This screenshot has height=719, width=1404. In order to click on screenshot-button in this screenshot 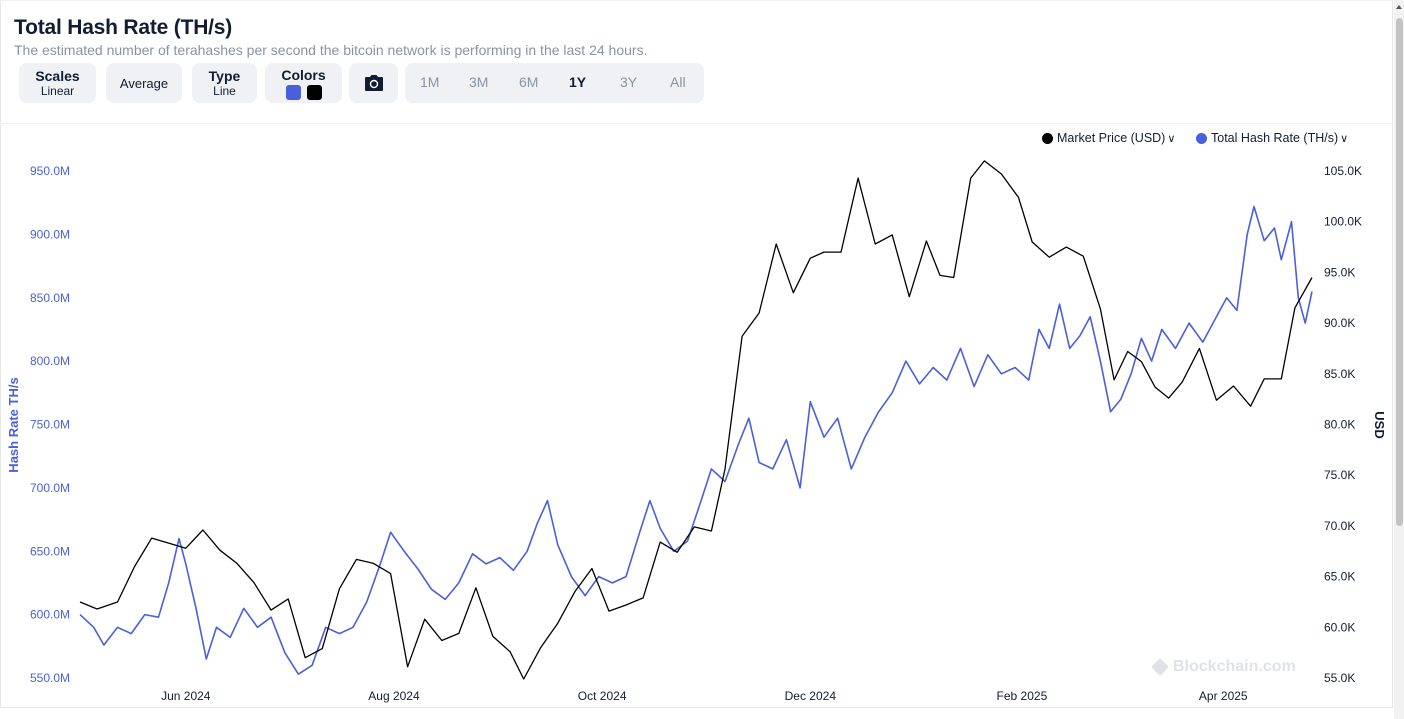, I will do `click(373, 83)`.